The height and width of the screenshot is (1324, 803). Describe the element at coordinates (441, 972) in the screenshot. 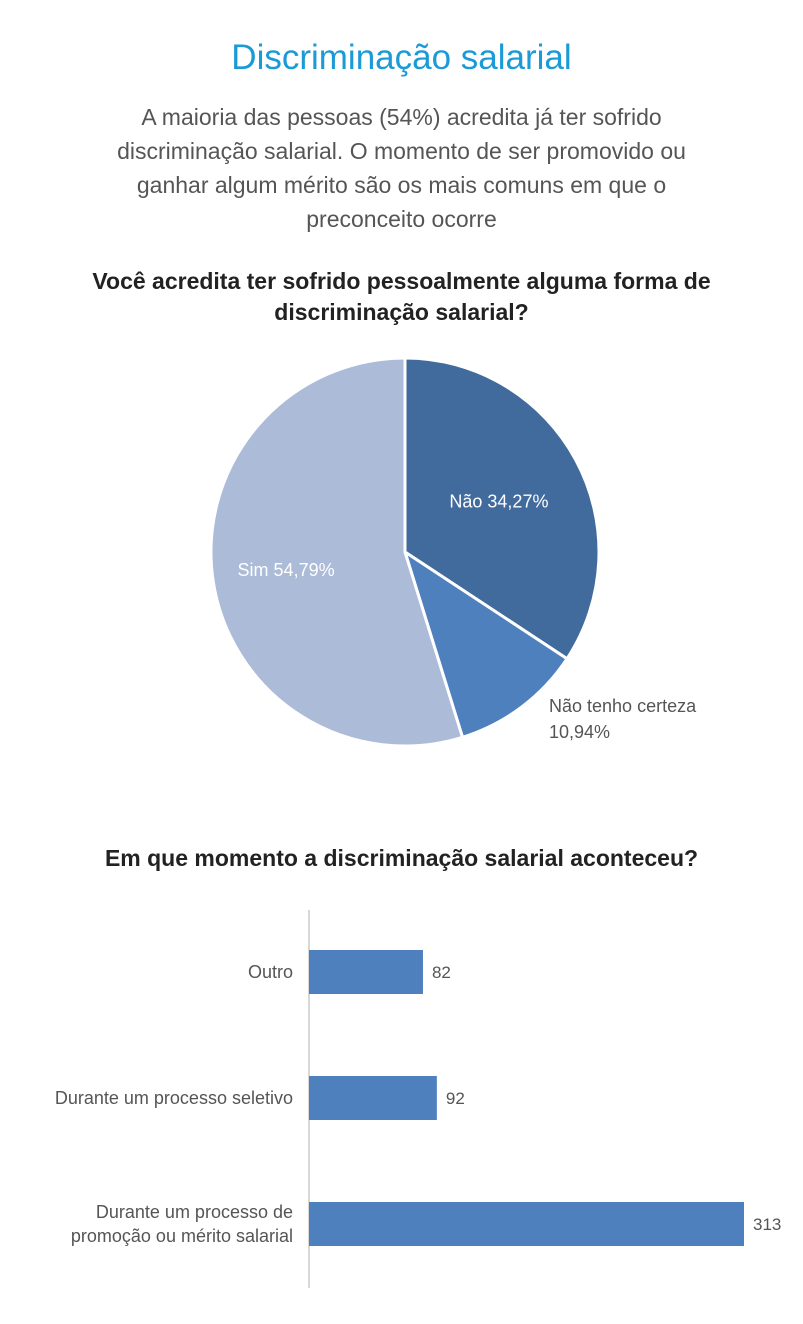

I see `bar-value-label-1: 82` at that location.